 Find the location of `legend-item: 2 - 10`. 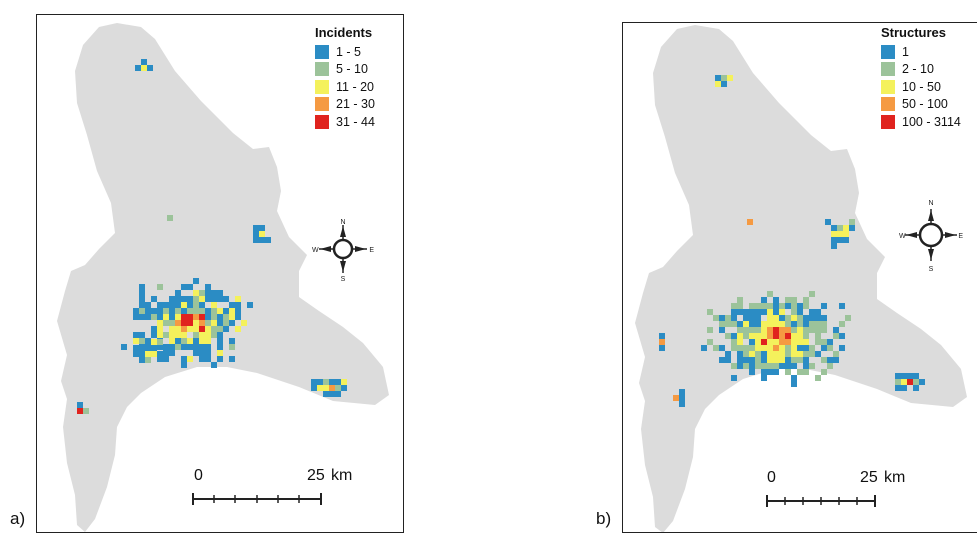

legend-item: 2 - 10 is located at coordinates (921, 70).